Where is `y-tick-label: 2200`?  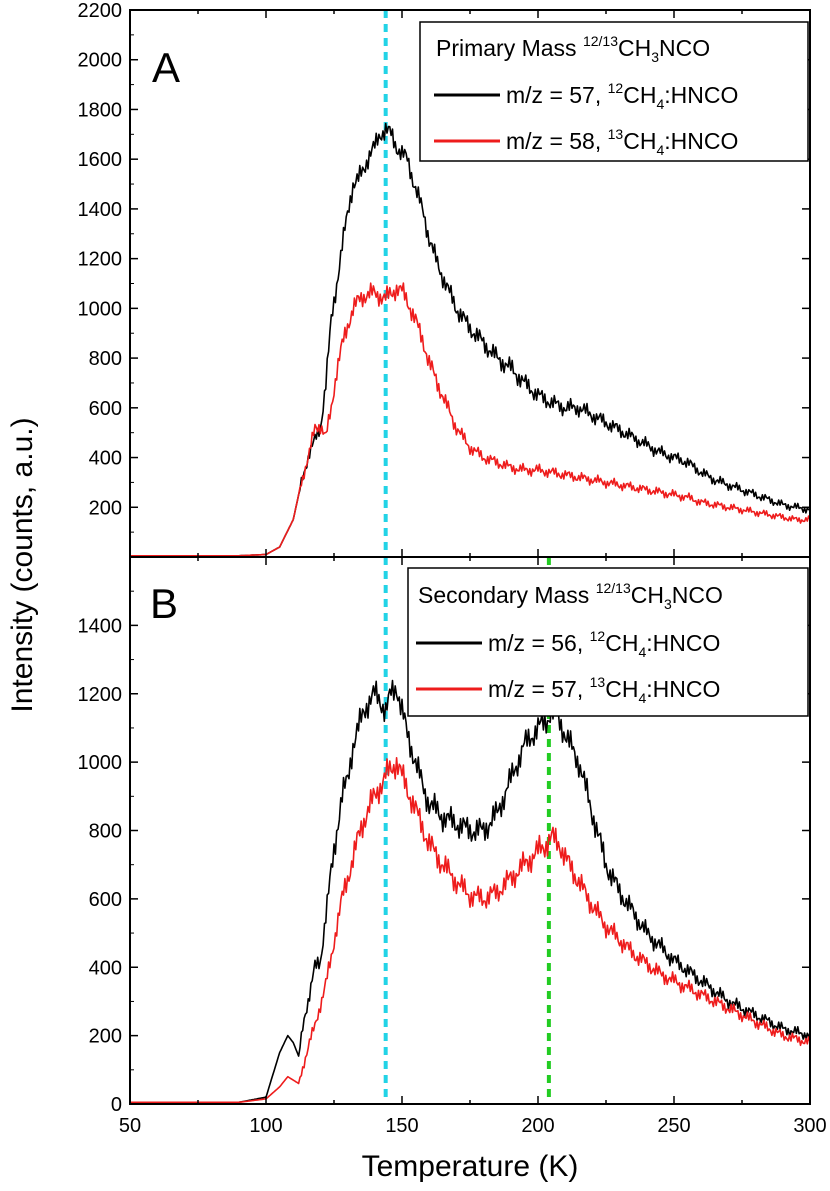
y-tick-label: 2200 is located at coordinates (100, 11).